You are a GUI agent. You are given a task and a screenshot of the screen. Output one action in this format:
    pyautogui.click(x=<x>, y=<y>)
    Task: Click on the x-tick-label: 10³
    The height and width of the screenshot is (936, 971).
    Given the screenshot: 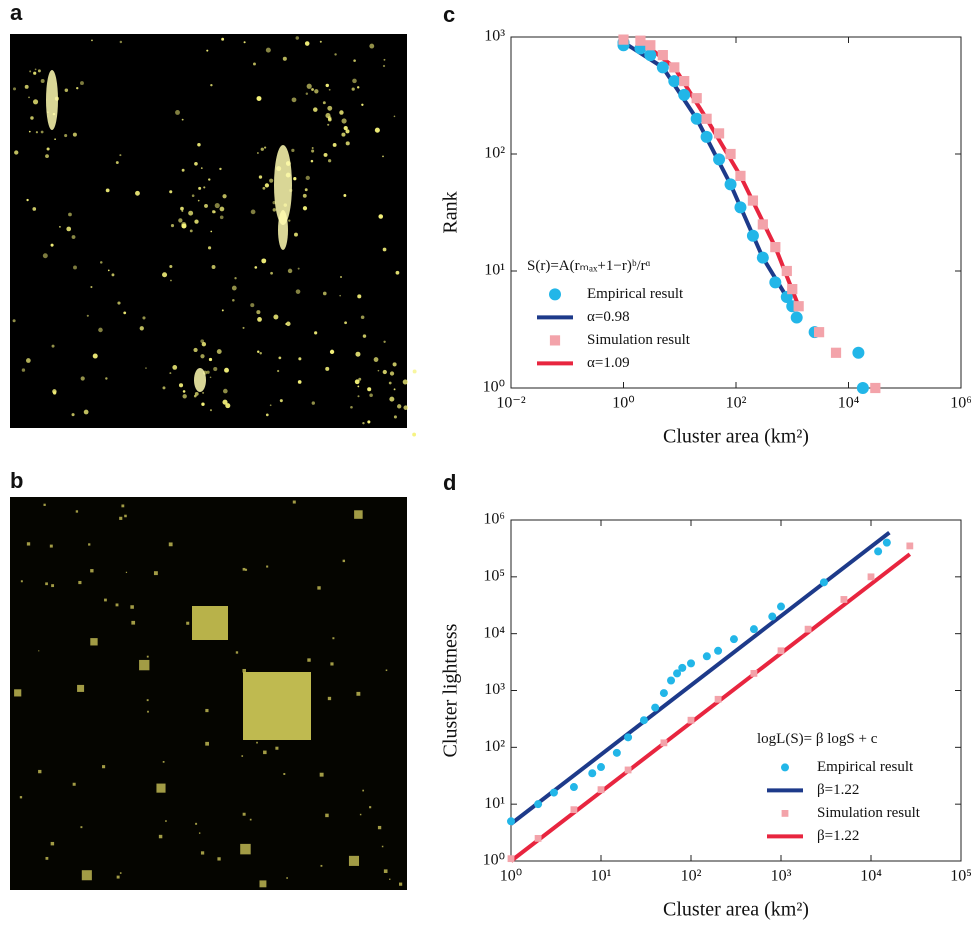 What is the action you would take?
    pyautogui.click(x=781, y=876)
    